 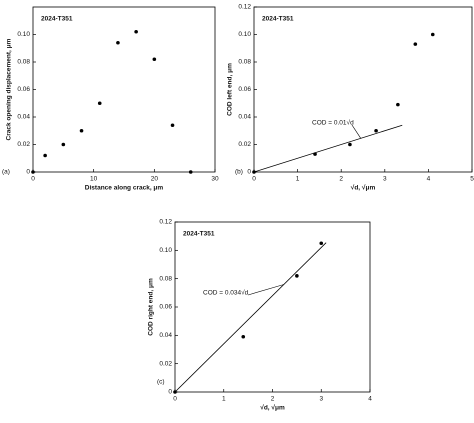 I want to click on x-tick-label: 30, so click(x=215, y=179).